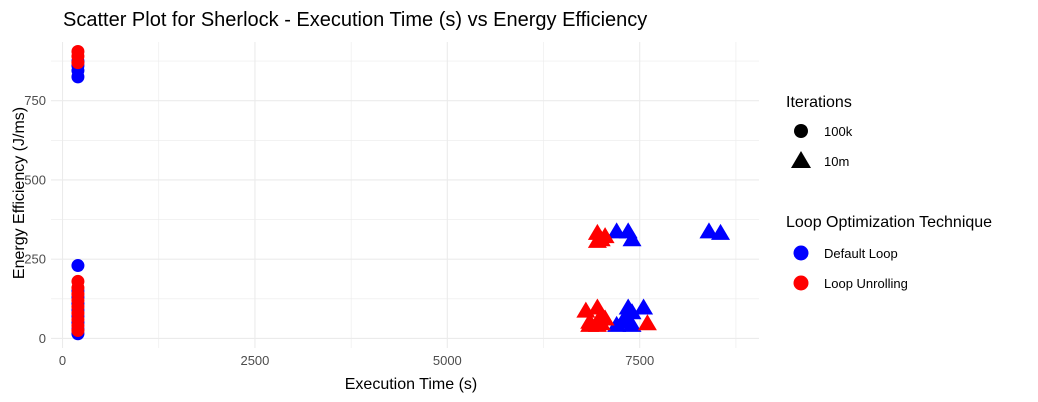 Image resolution: width=1038 pixels, height=402 pixels. I want to click on x-tick-label: 5000, so click(447, 360).